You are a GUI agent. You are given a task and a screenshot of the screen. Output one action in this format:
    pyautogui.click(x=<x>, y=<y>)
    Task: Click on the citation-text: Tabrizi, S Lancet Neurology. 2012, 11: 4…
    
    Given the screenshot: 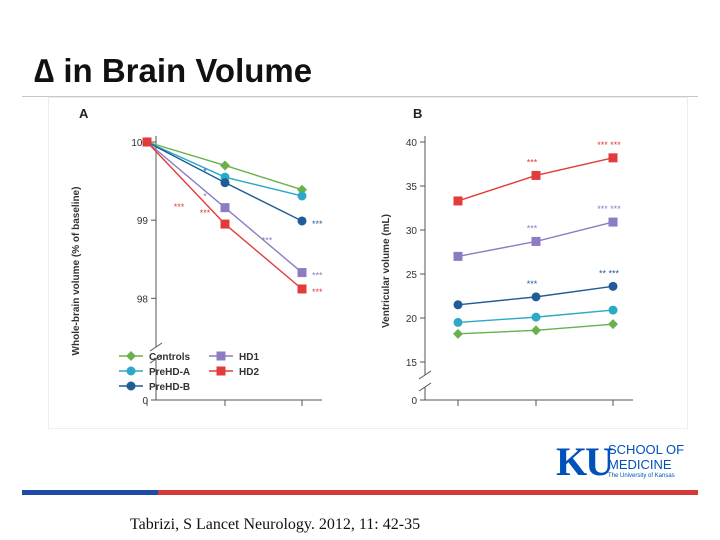 What is the action you would take?
    pyautogui.click(x=275, y=524)
    